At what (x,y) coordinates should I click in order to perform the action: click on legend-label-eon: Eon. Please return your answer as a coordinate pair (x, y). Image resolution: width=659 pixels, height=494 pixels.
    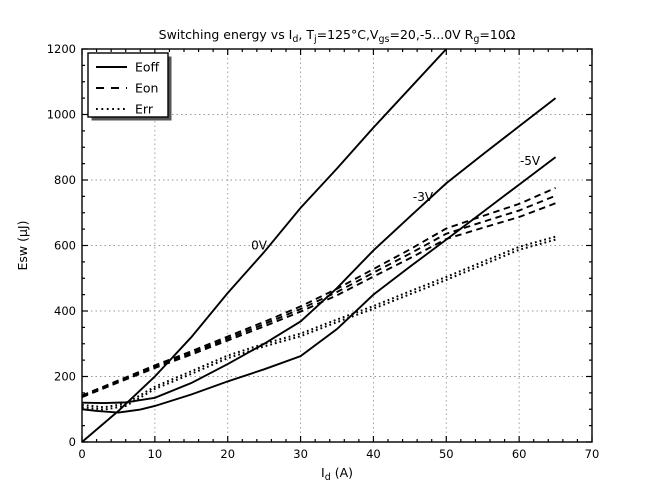
    Looking at the image, I should click on (146, 88).